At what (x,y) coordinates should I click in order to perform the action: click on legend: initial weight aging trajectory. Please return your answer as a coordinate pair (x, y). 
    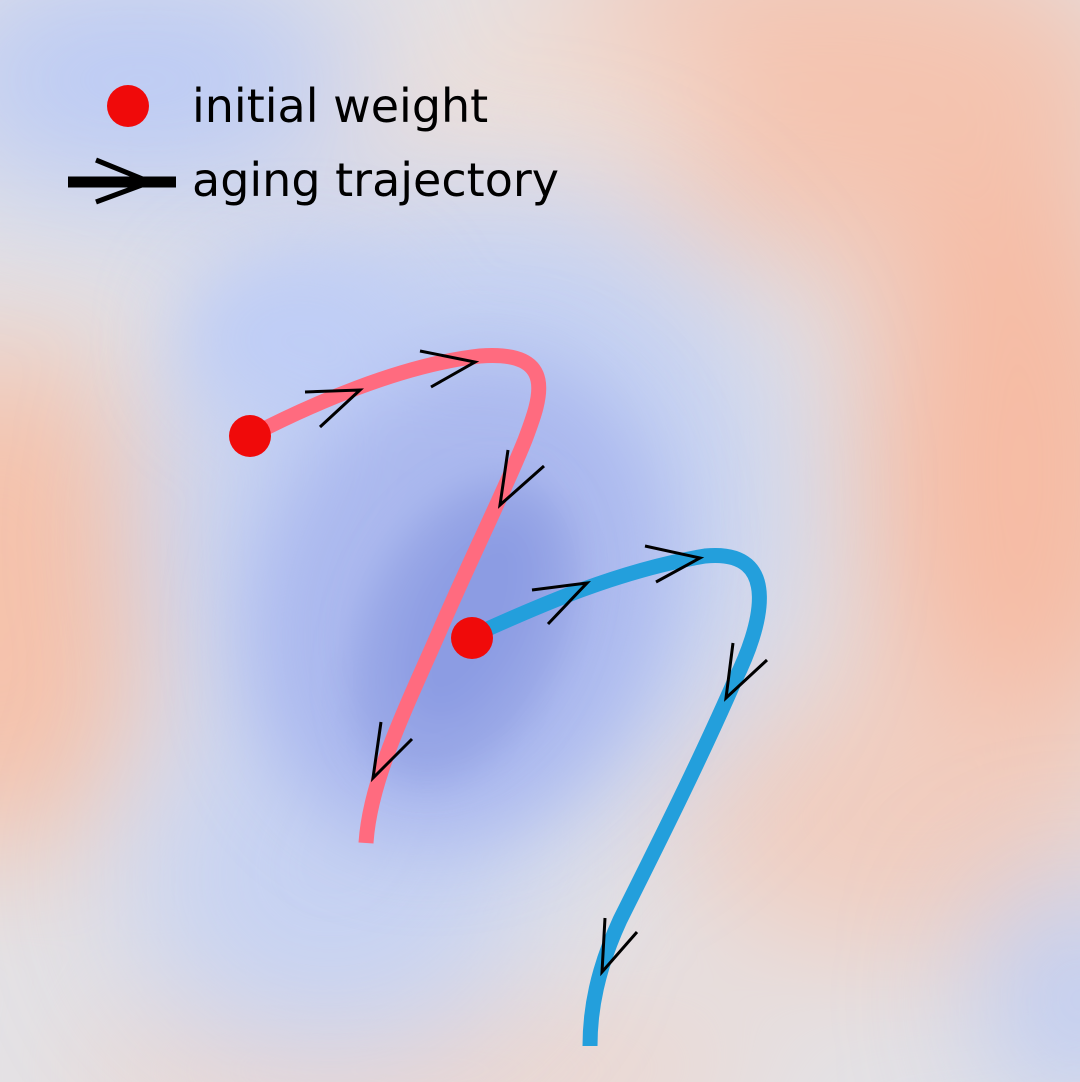
    Looking at the image, I should click on (313, 143).